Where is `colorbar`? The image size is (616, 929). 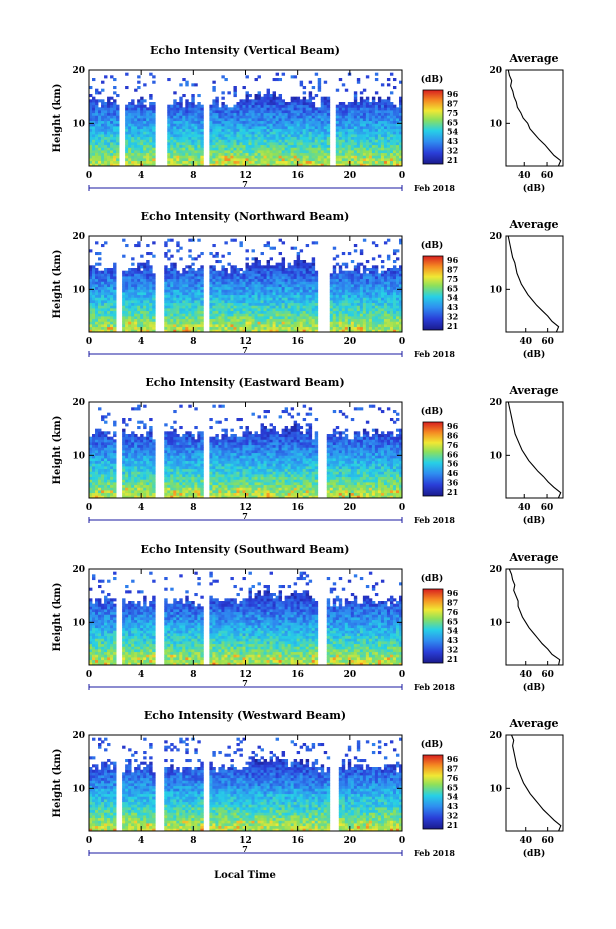 colorbar is located at coordinates (433, 293).